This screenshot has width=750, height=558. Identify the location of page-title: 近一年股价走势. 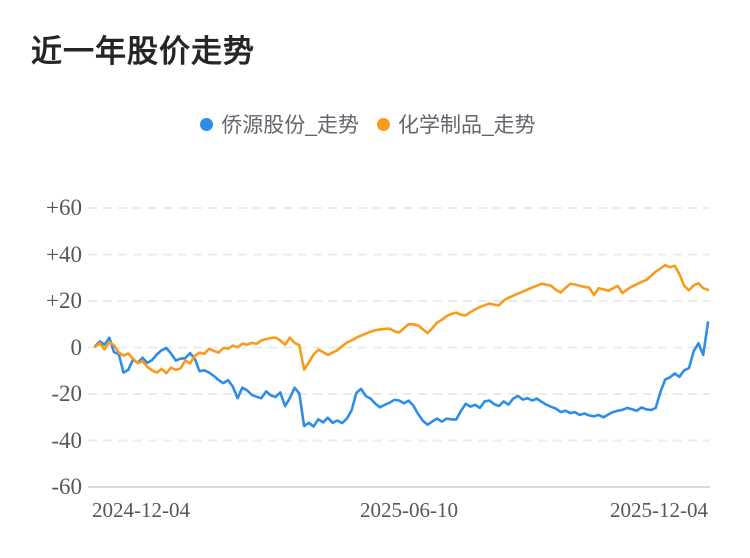
(143, 51).